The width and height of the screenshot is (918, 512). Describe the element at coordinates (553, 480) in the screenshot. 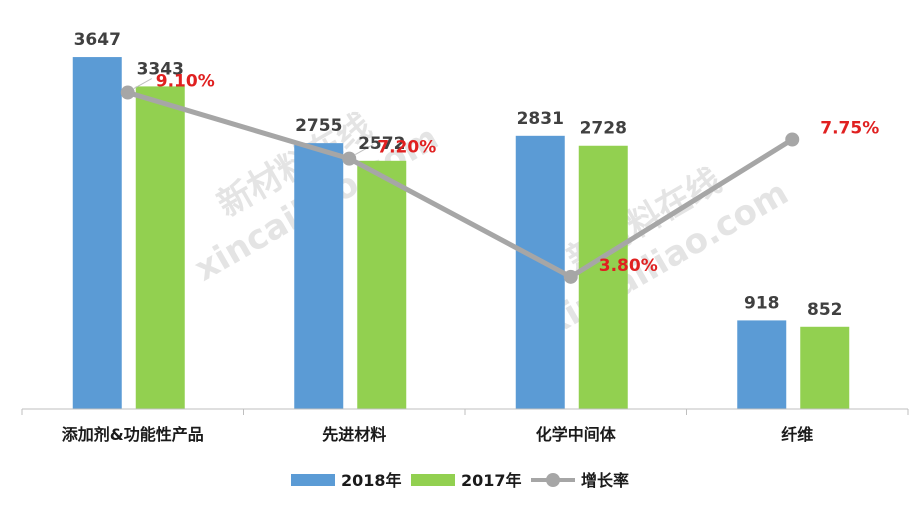

I see `legend-marker-growth` at that location.